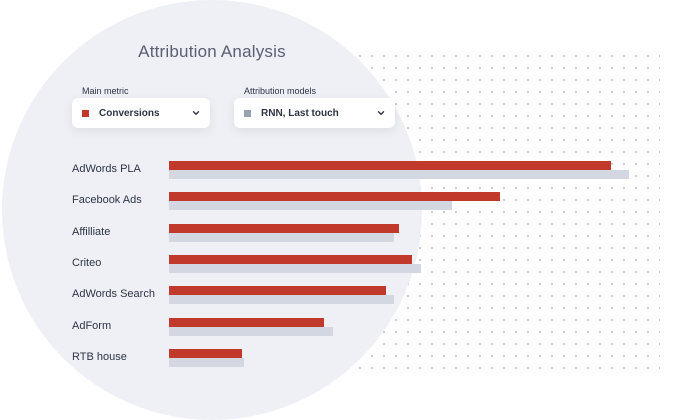 This screenshot has width=696, height=420. What do you see at coordinates (113, 294) in the screenshot?
I see `category-label: AdWords Search` at bounding box center [113, 294].